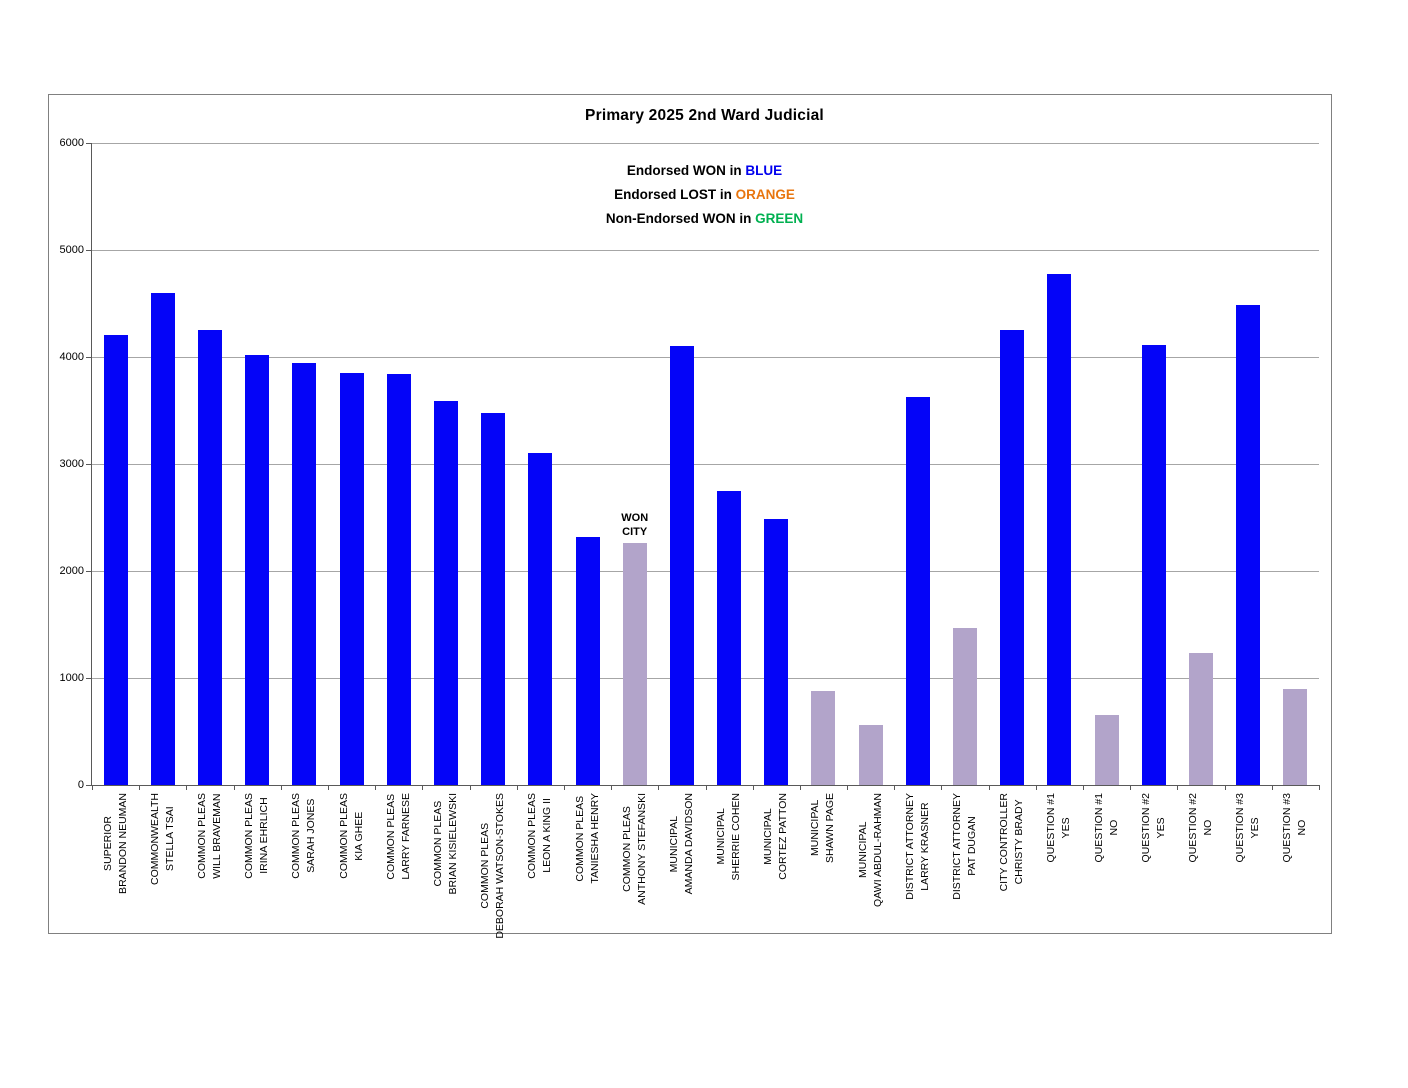 Image resolution: width=1408 pixels, height=1088 pixels. Describe the element at coordinates (445, 592) in the screenshot. I see `bar-brian-kisielewski` at that location.